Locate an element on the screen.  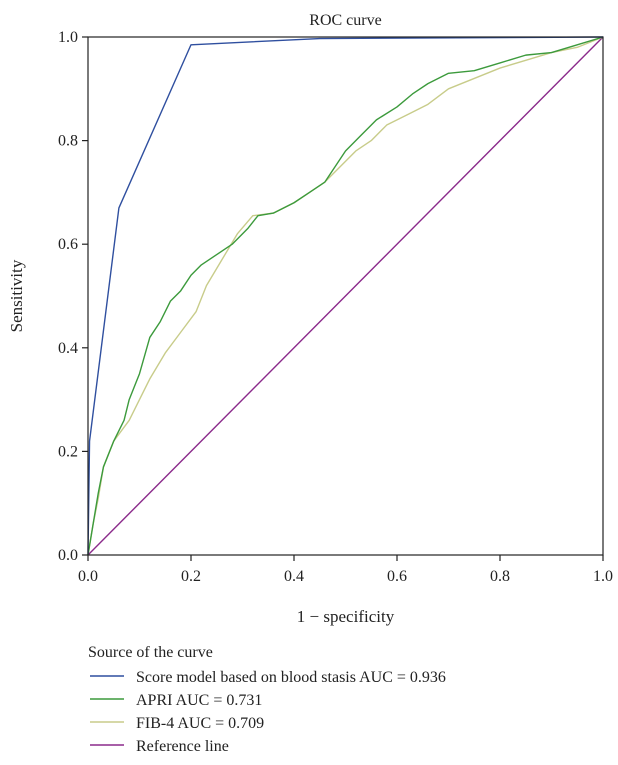
x-axis-ticks: 0.0 0.2 0.4 0.6 0.8 1.0 is located at coordinates (345, 570).